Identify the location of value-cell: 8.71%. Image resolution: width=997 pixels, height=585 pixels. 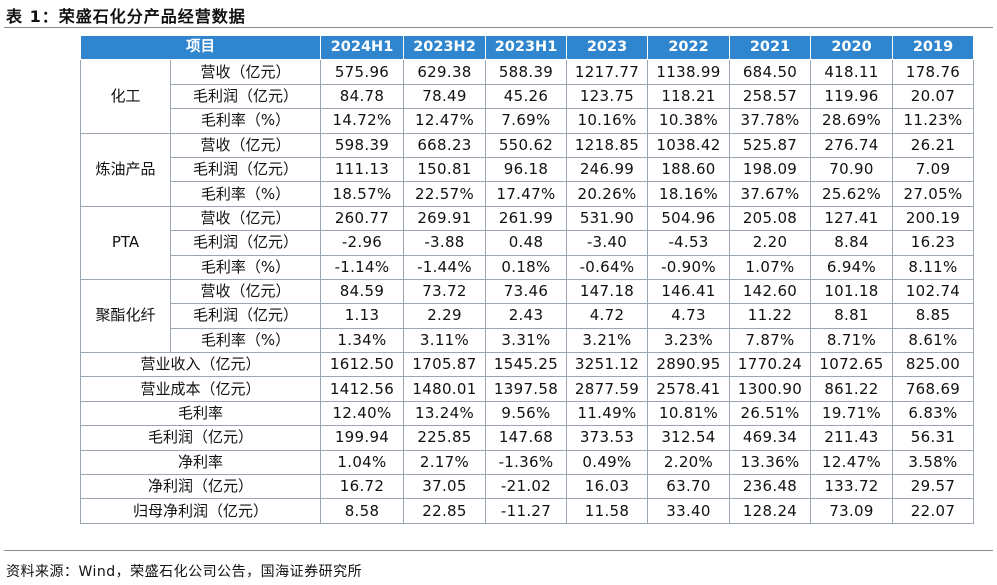
(851, 340).